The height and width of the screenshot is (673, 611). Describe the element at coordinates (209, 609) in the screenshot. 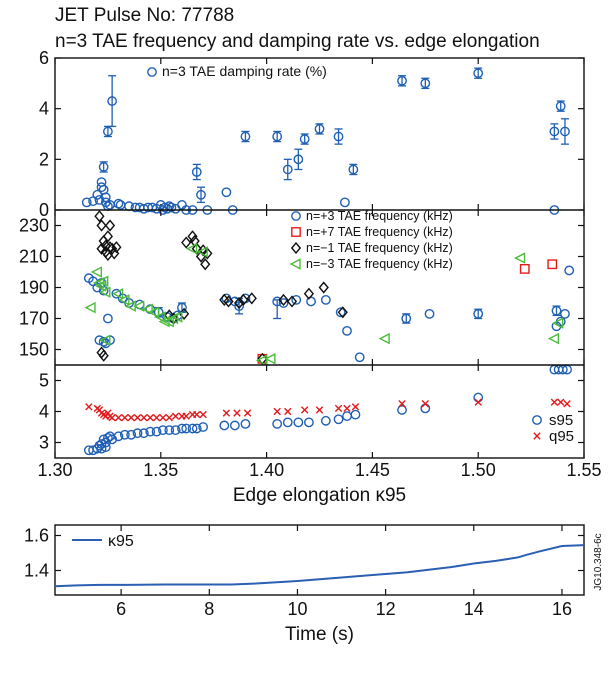

I see `x-tick-label: 8` at that location.